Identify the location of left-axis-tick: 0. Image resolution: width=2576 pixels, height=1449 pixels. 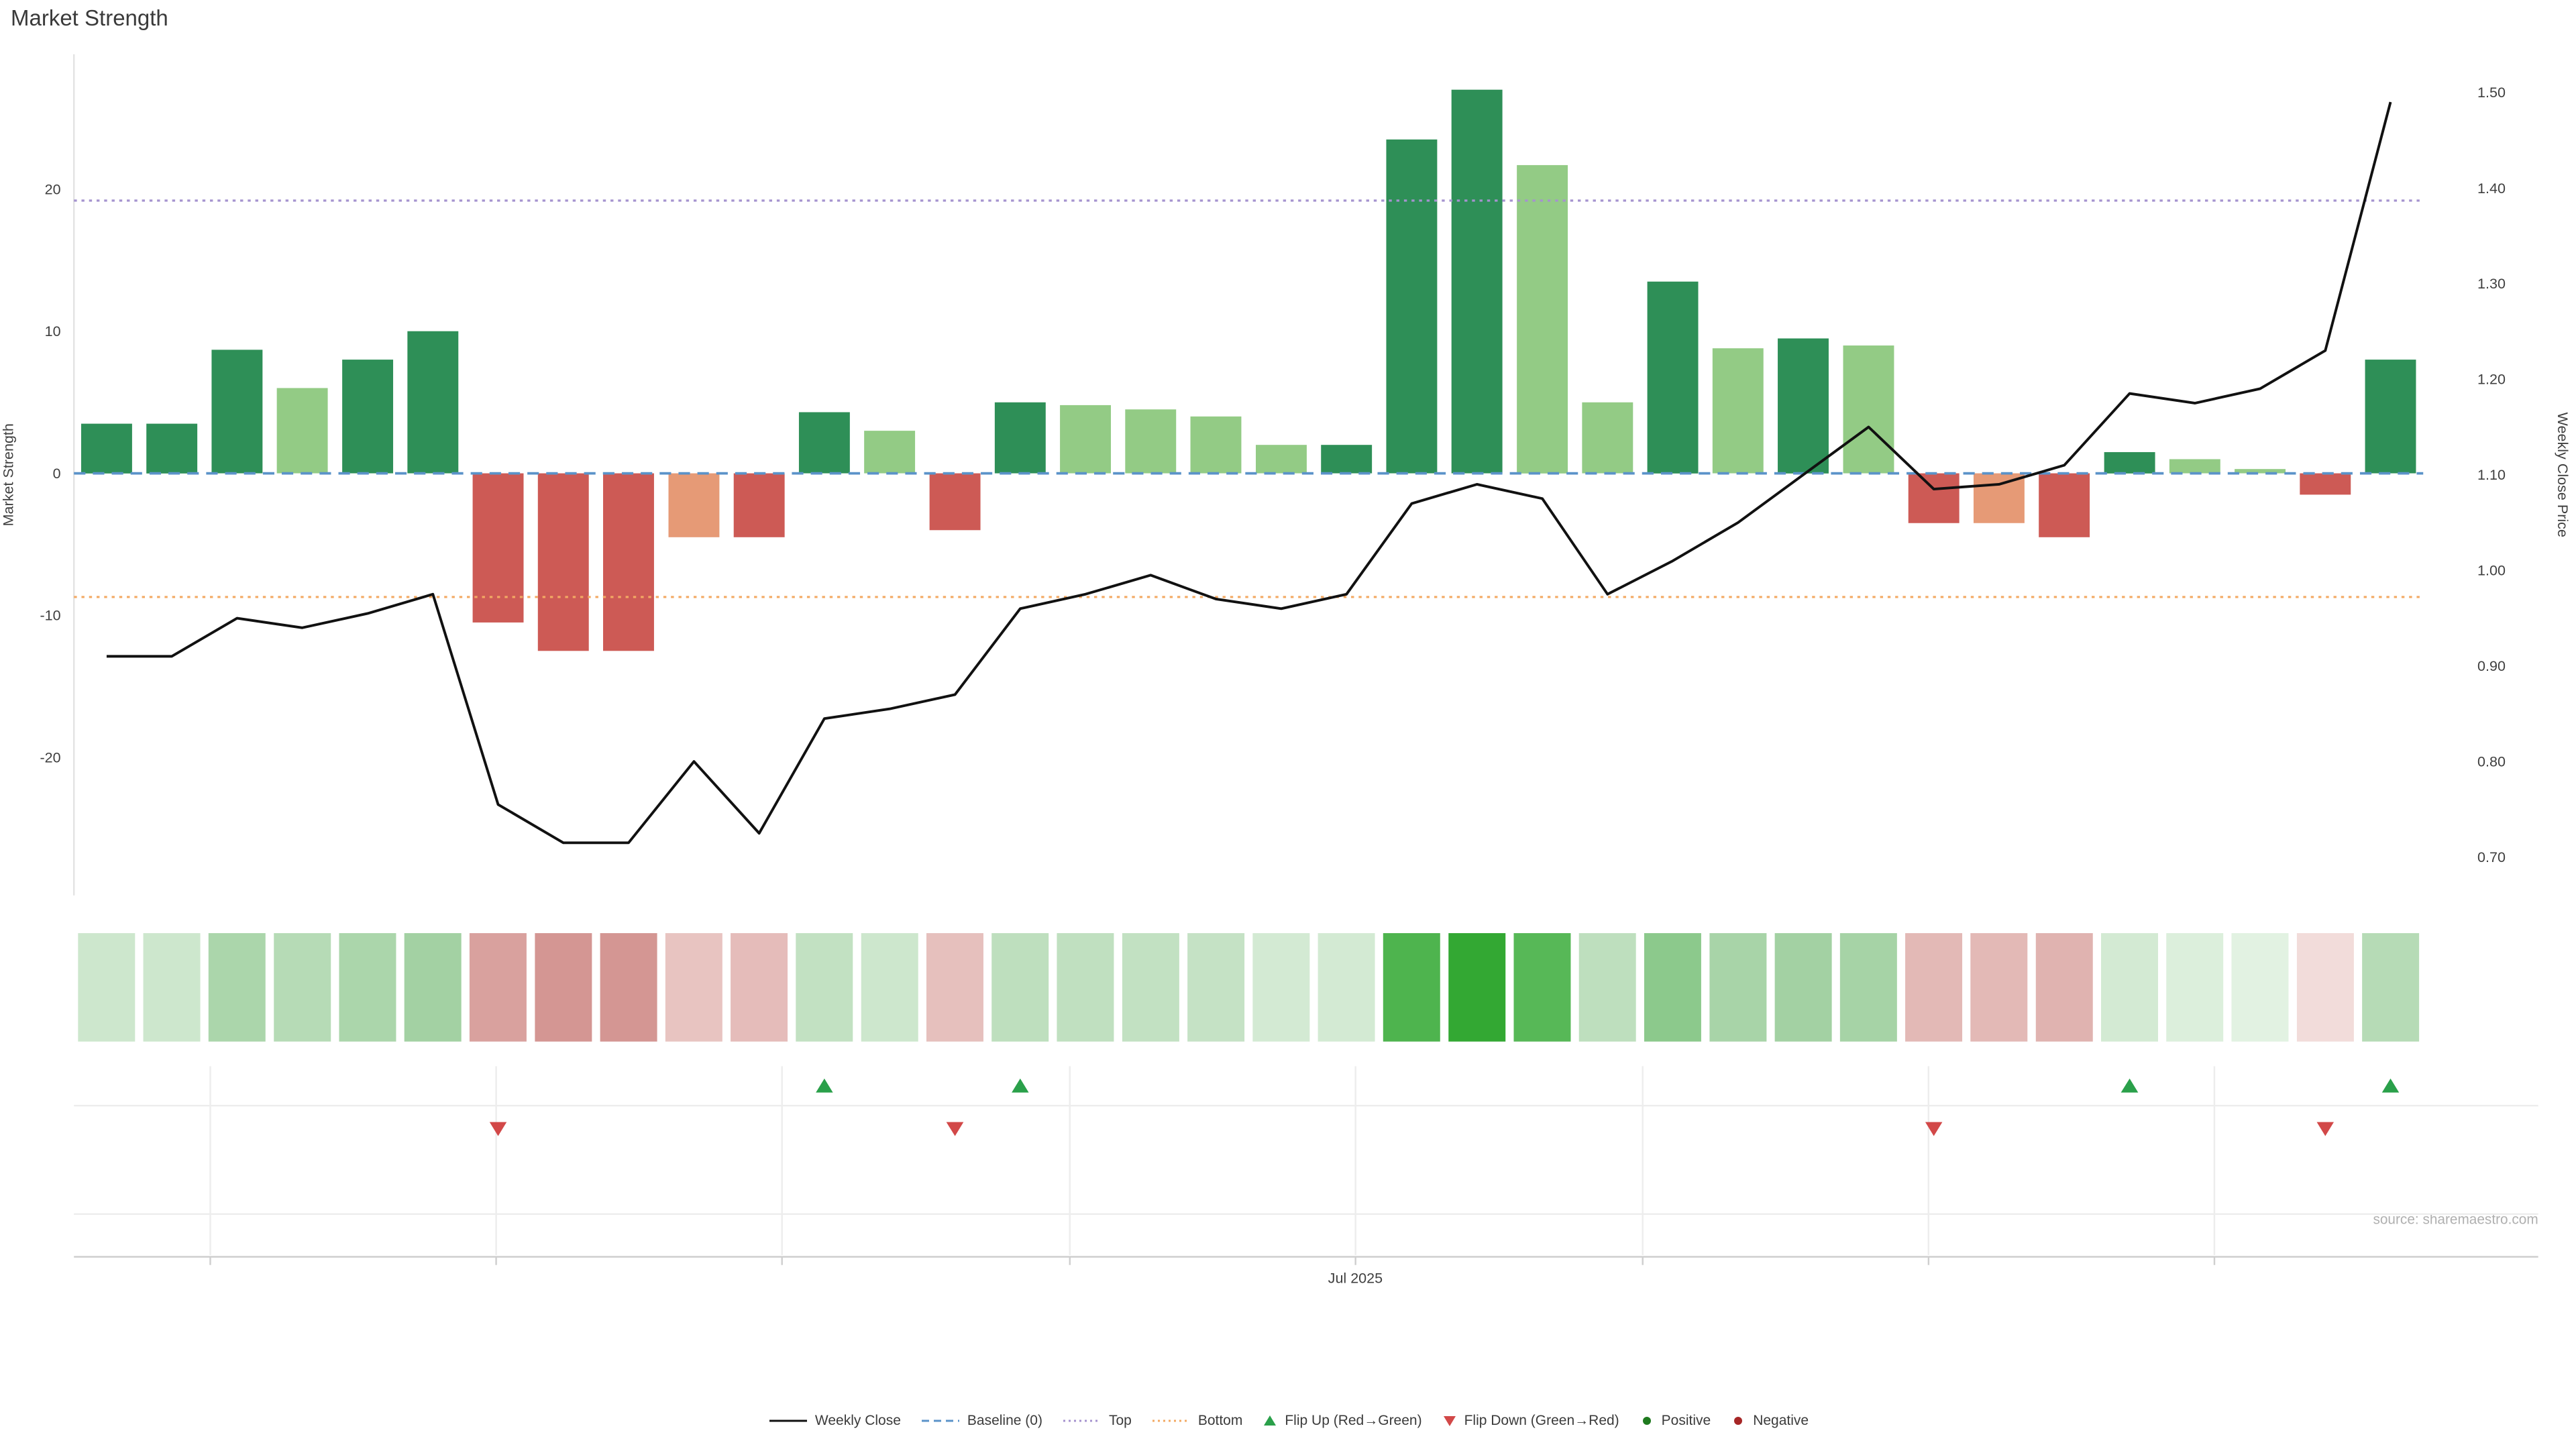
(57, 473).